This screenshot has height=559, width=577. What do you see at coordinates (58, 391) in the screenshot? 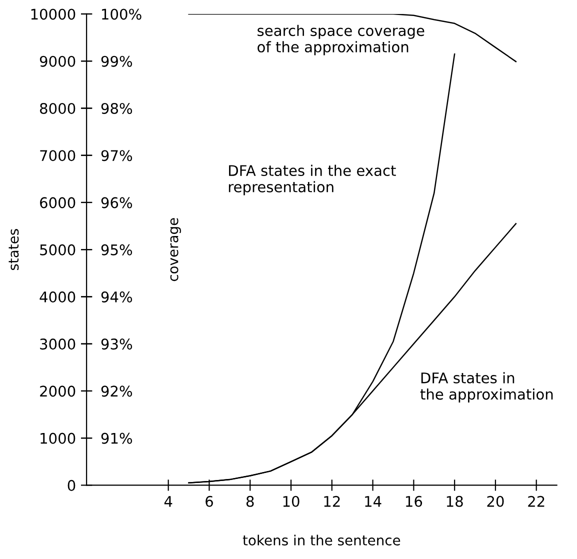
I see `y-tick-label: 2000` at bounding box center [58, 391].